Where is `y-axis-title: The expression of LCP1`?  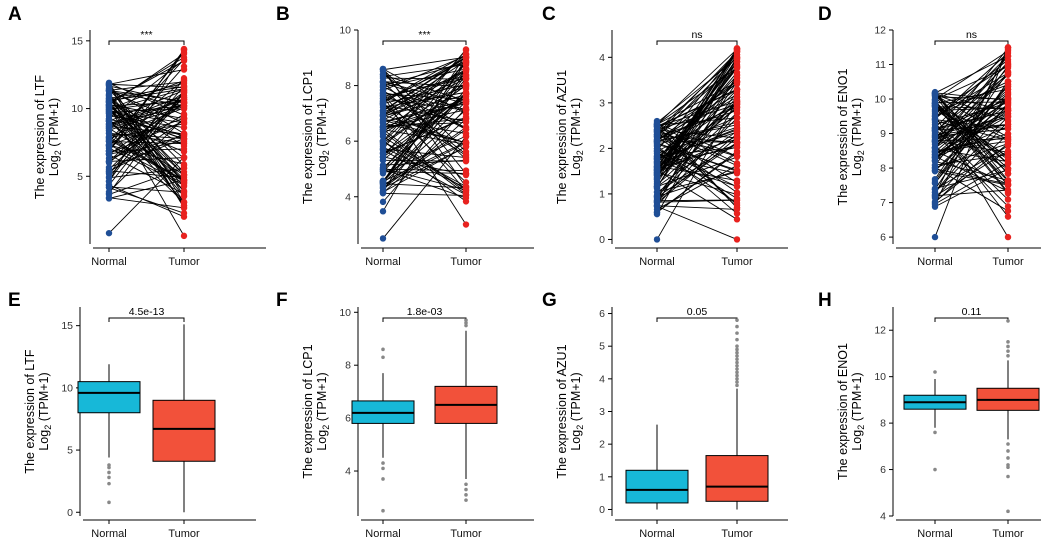
y-axis-title: The expression of LCP1 is located at coordinates (308, 411).